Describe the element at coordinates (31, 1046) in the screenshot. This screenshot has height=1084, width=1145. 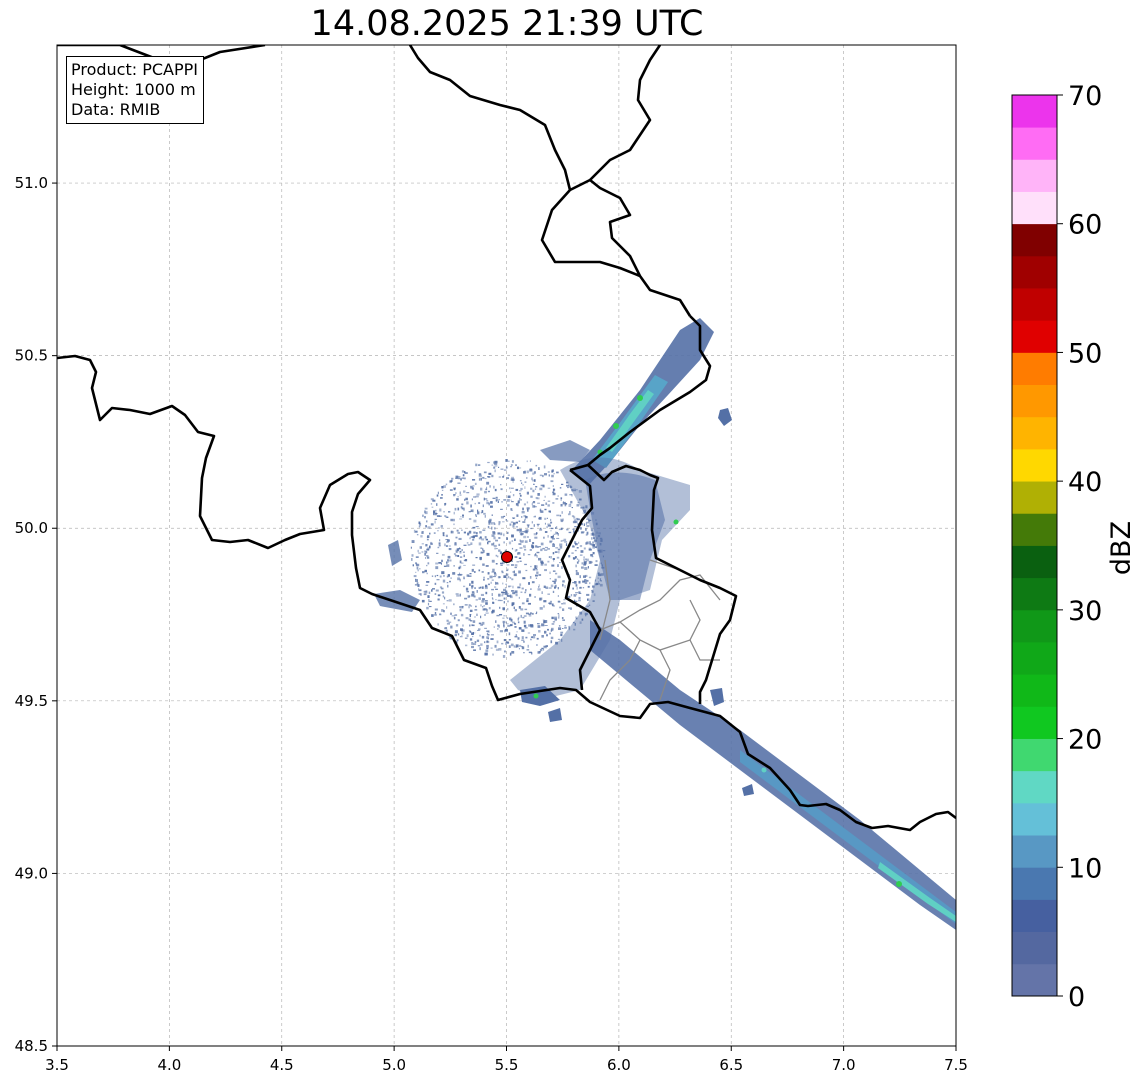
I see `y-tick-label: 48.5` at that location.